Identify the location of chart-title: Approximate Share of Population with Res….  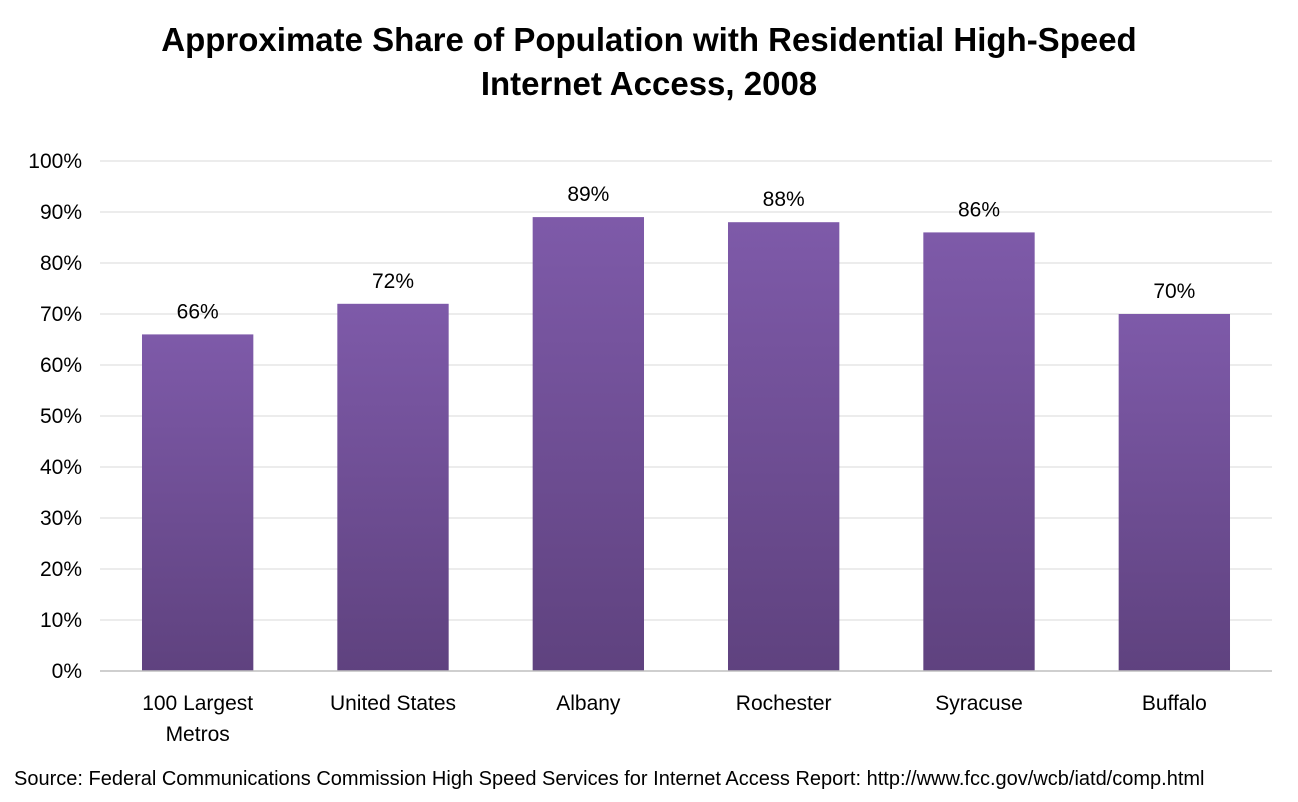
(649, 62).